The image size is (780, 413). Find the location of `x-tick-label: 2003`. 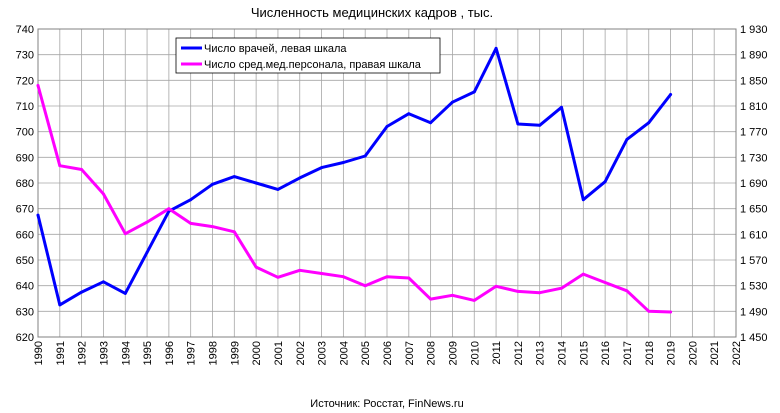

x-tick-label: 2003 is located at coordinates (323, 353).